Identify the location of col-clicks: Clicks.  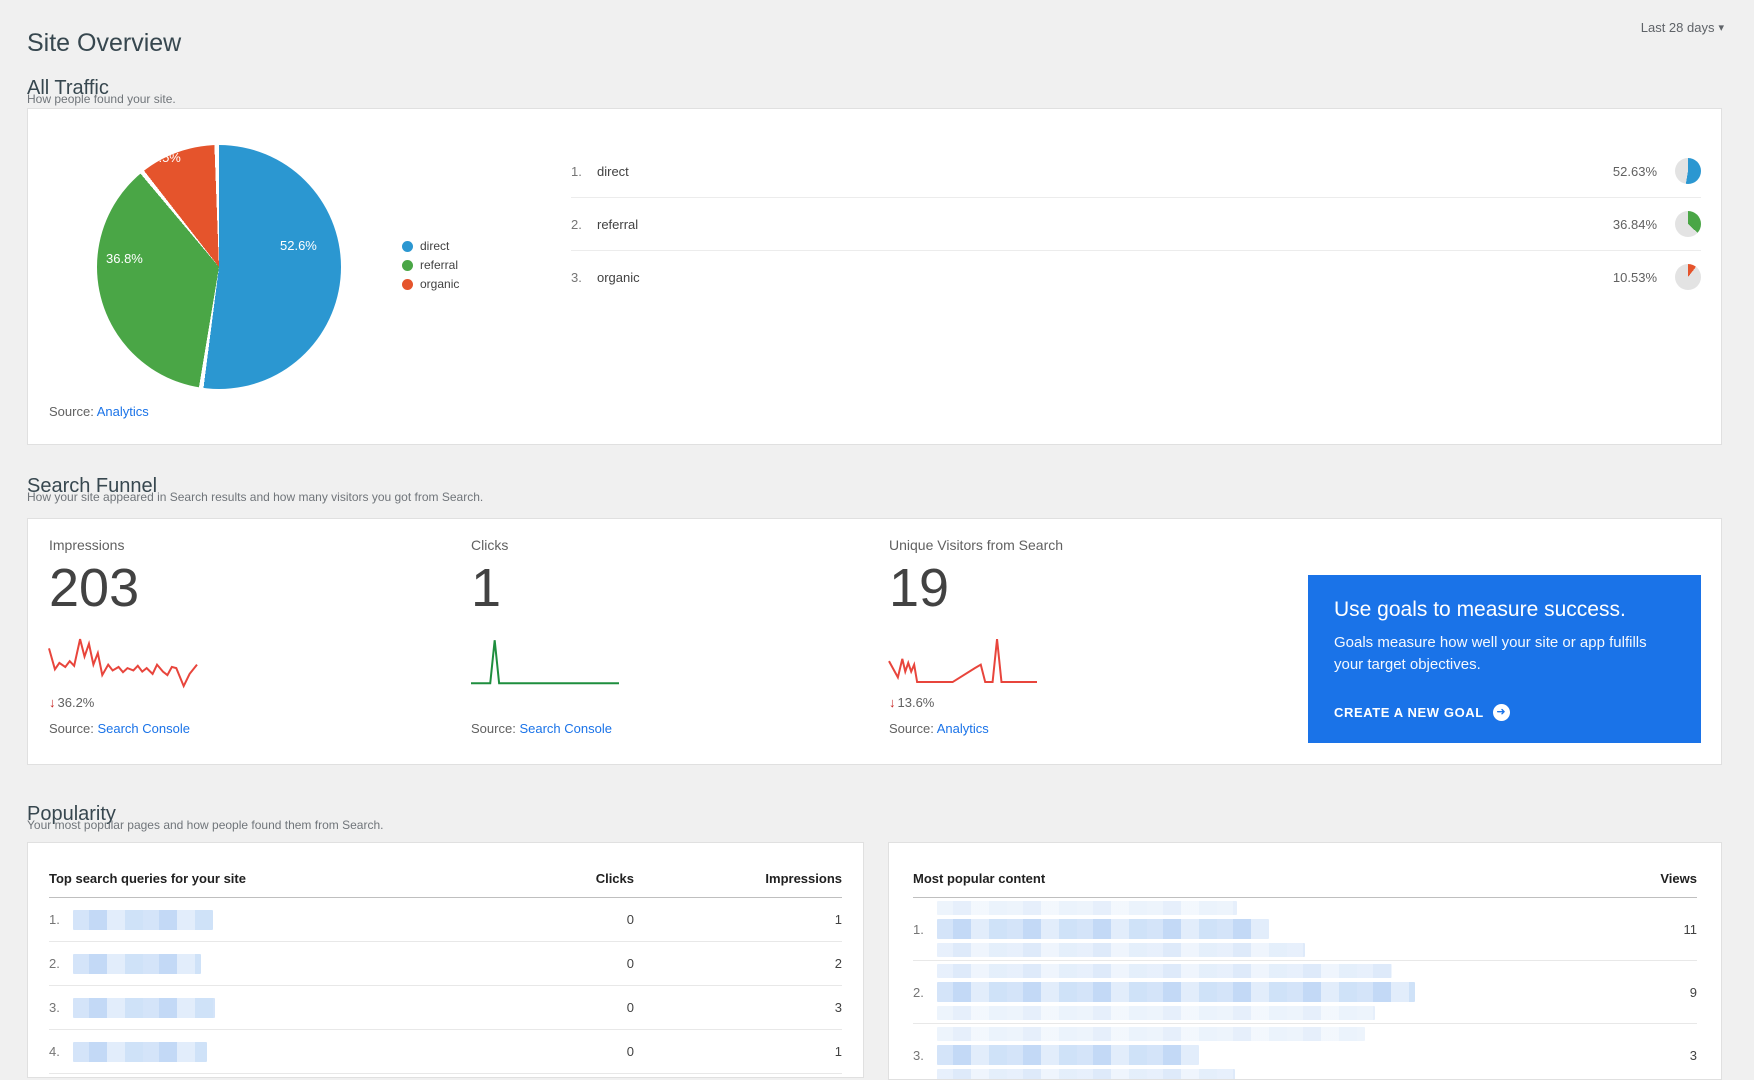
(614, 878).